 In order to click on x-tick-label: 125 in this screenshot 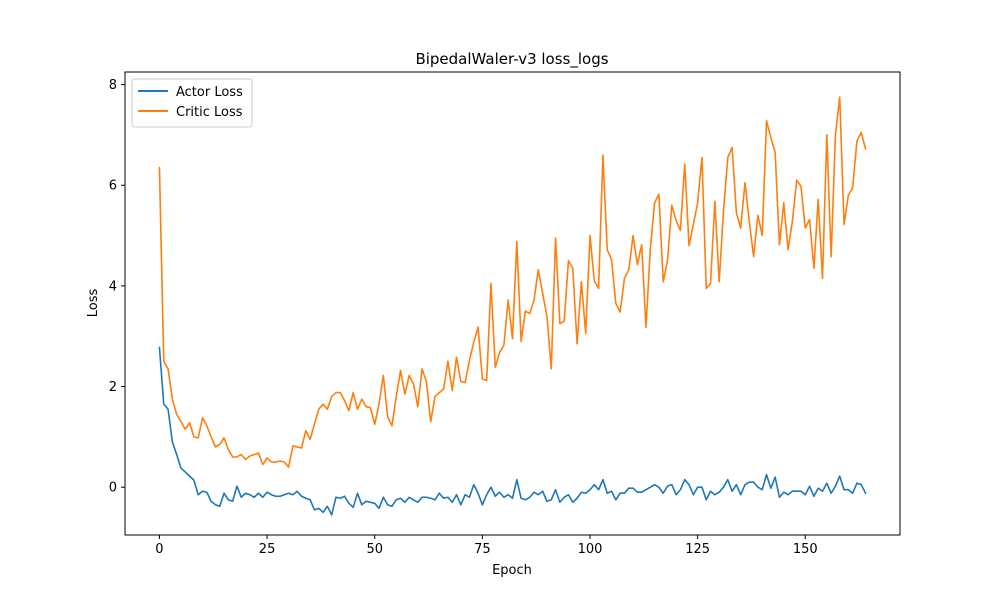, I will do `click(697, 549)`.